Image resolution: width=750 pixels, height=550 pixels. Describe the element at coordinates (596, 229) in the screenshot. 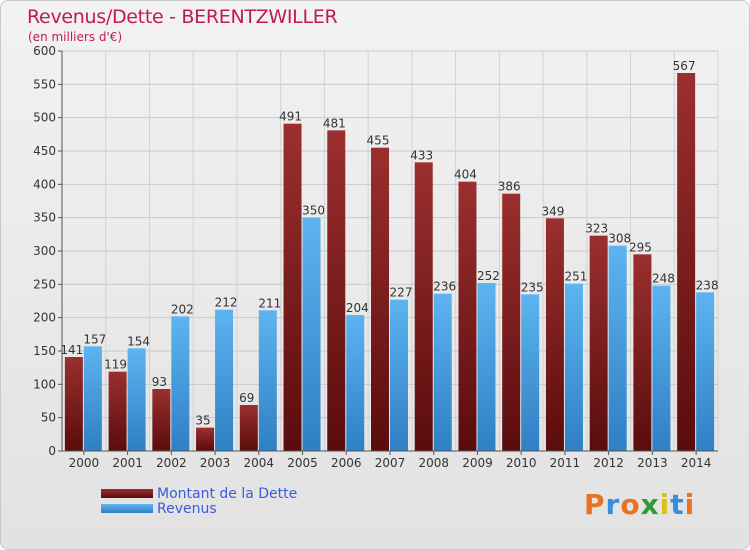

I see `data-label-debt: 323` at that location.